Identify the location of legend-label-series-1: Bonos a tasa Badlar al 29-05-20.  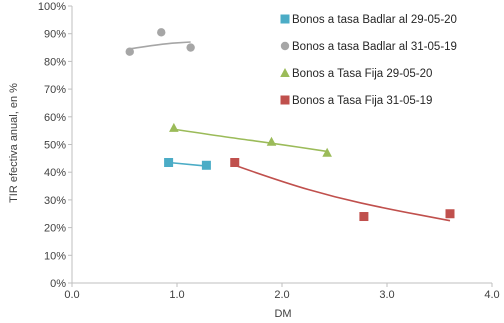
(374, 20).